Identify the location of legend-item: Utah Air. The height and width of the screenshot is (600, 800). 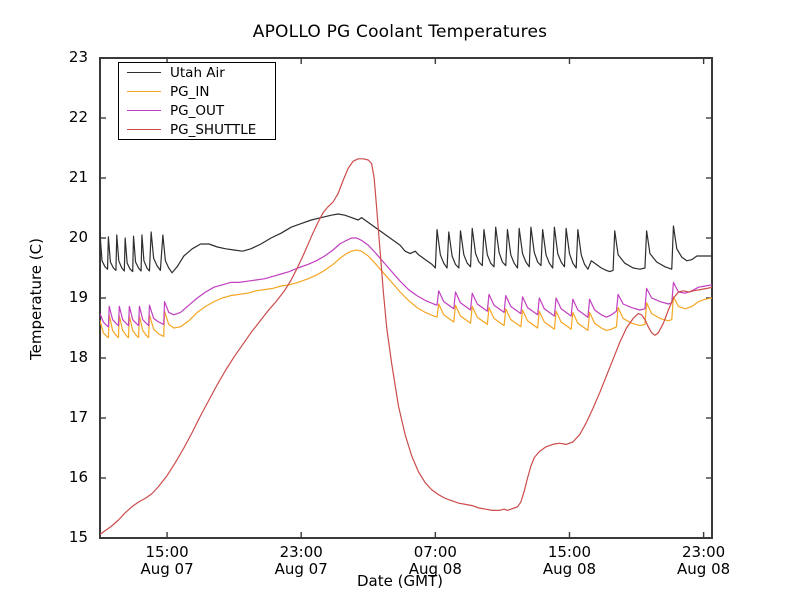
(197, 72).